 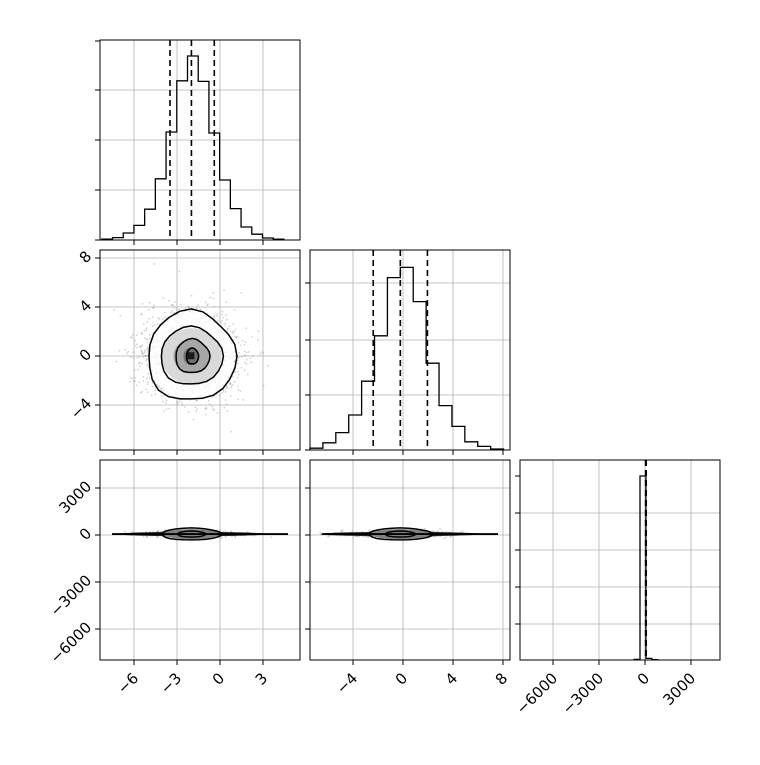 I want to click on hist-2-frame, so click(x=410, y=350).